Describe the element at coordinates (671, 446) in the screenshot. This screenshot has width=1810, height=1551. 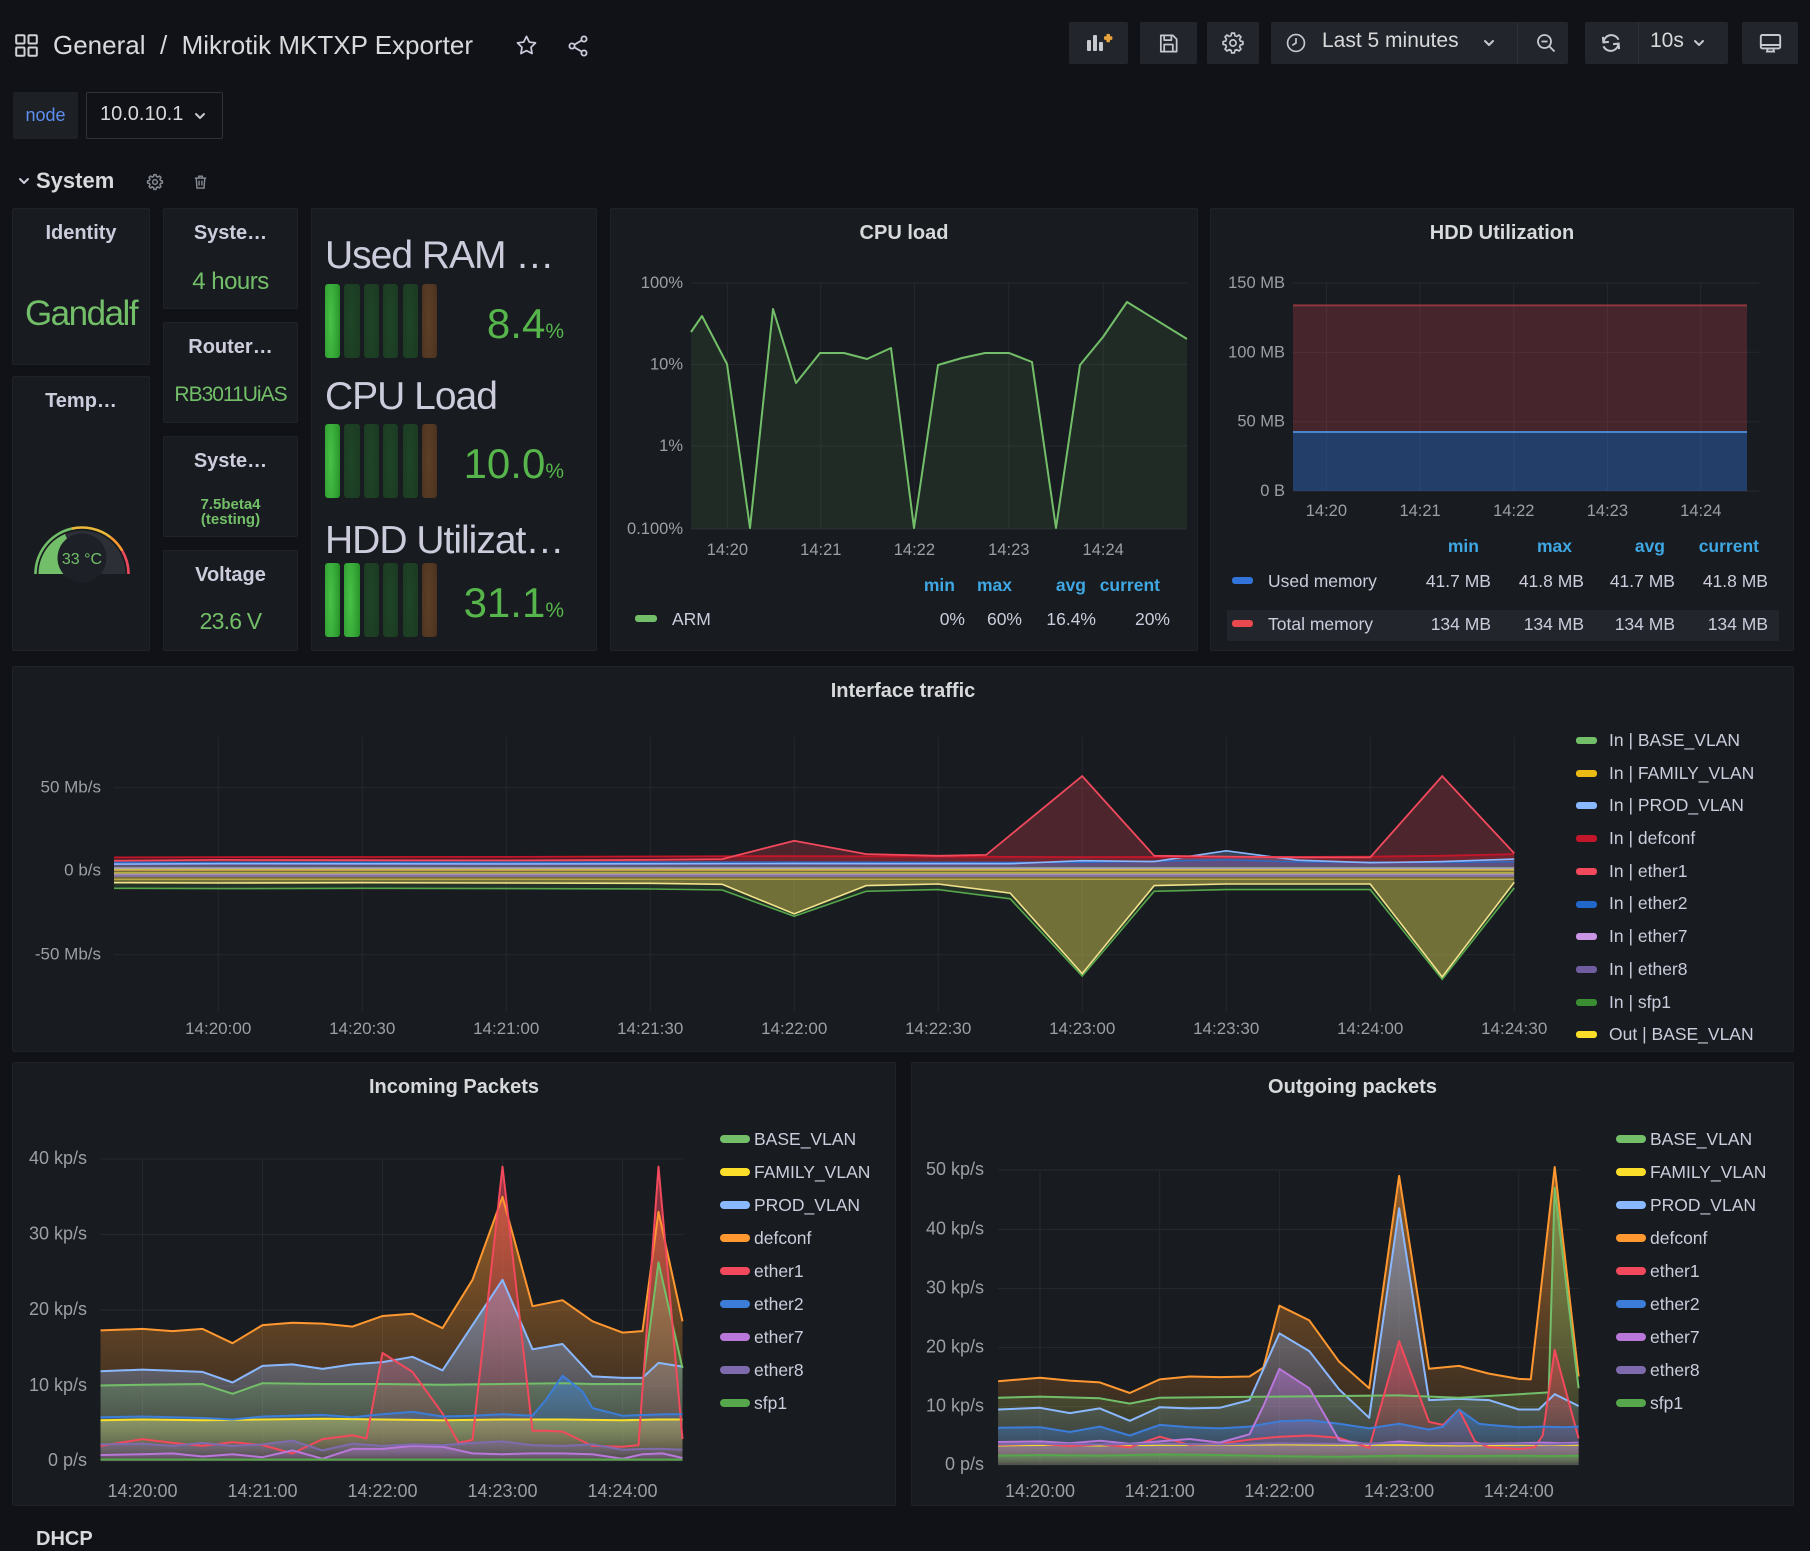
I see `svg-text: 1%` at that location.